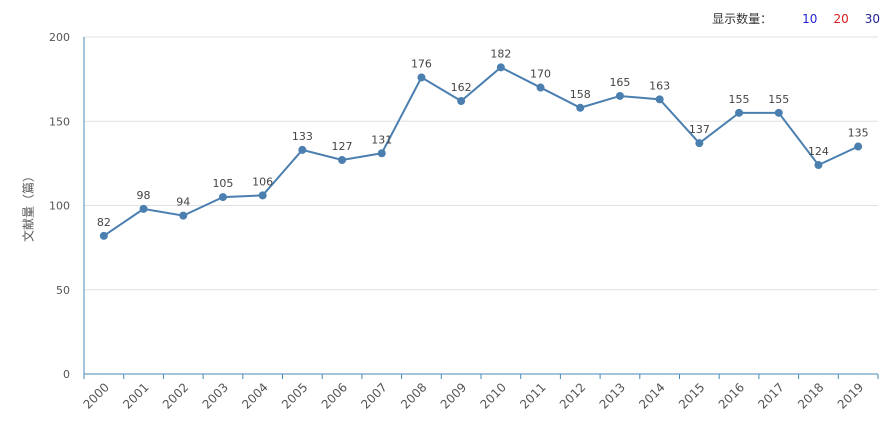 Image resolution: width=894 pixels, height=442 pixels. What do you see at coordinates (619, 82) in the screenshot?
I see `data-label: 165` at bounding box center [619, 82].